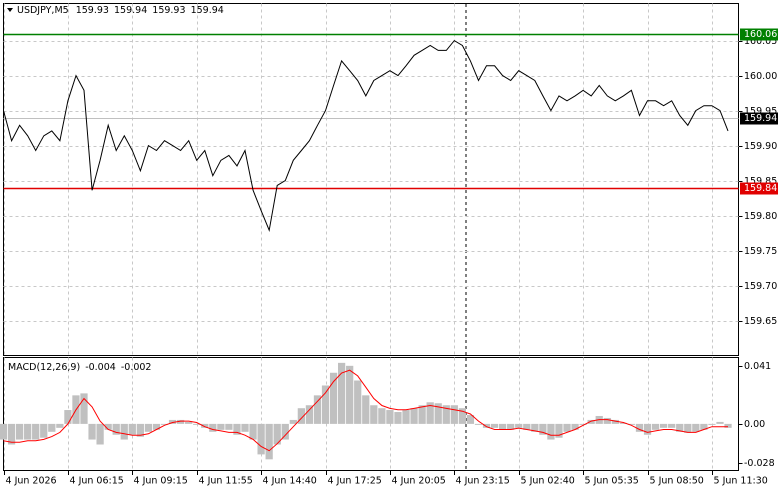 The width and height of the screenshot is (781, 489). I want to click on x-tick-label: 4 Jun 09:15, so click(161, 481).